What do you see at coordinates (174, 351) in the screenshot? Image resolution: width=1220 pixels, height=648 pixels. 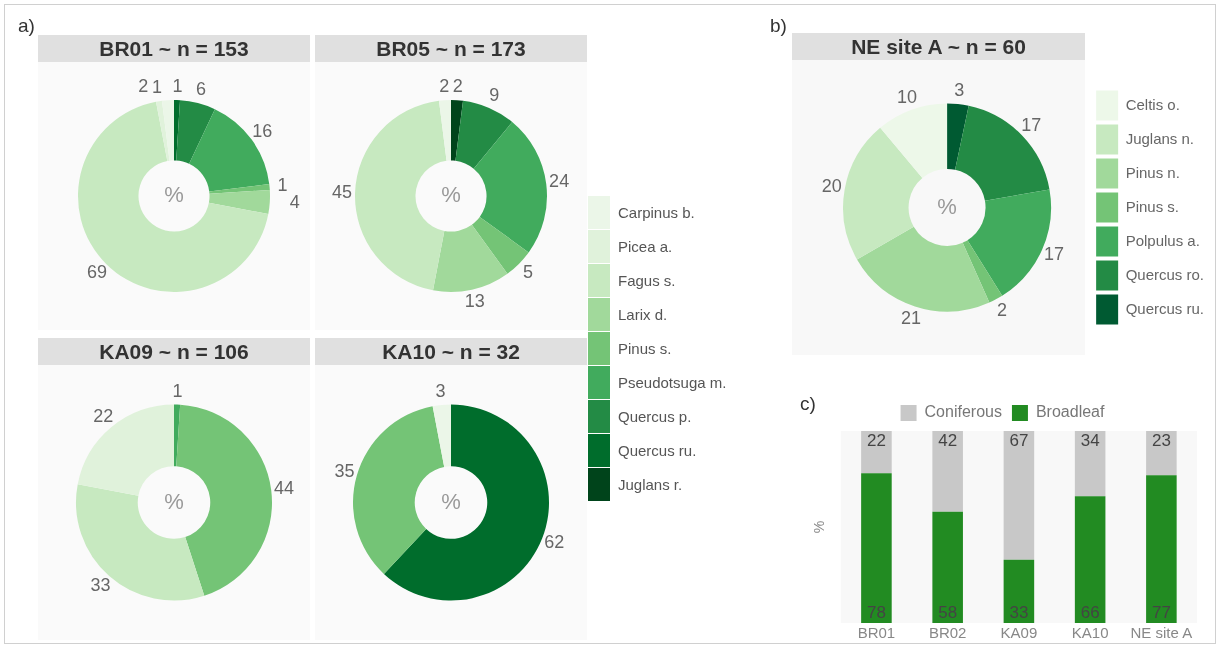 I see `chart-title: KA09 ~ n = 106` at bounding box center [174, 351].